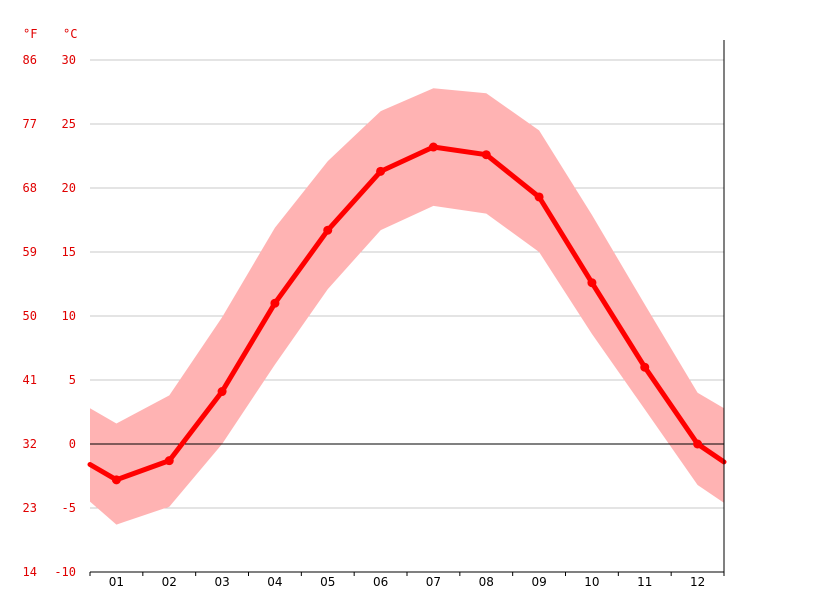 The height and width of the screenshot is (611, 815). Describe the element at coordinates (49, 316) in the screenshot. I see `y-tick-labels: 30 86 25 77 20 68 15 59 10 50 5 41 0 32 -5 23 -10 14` at that location.